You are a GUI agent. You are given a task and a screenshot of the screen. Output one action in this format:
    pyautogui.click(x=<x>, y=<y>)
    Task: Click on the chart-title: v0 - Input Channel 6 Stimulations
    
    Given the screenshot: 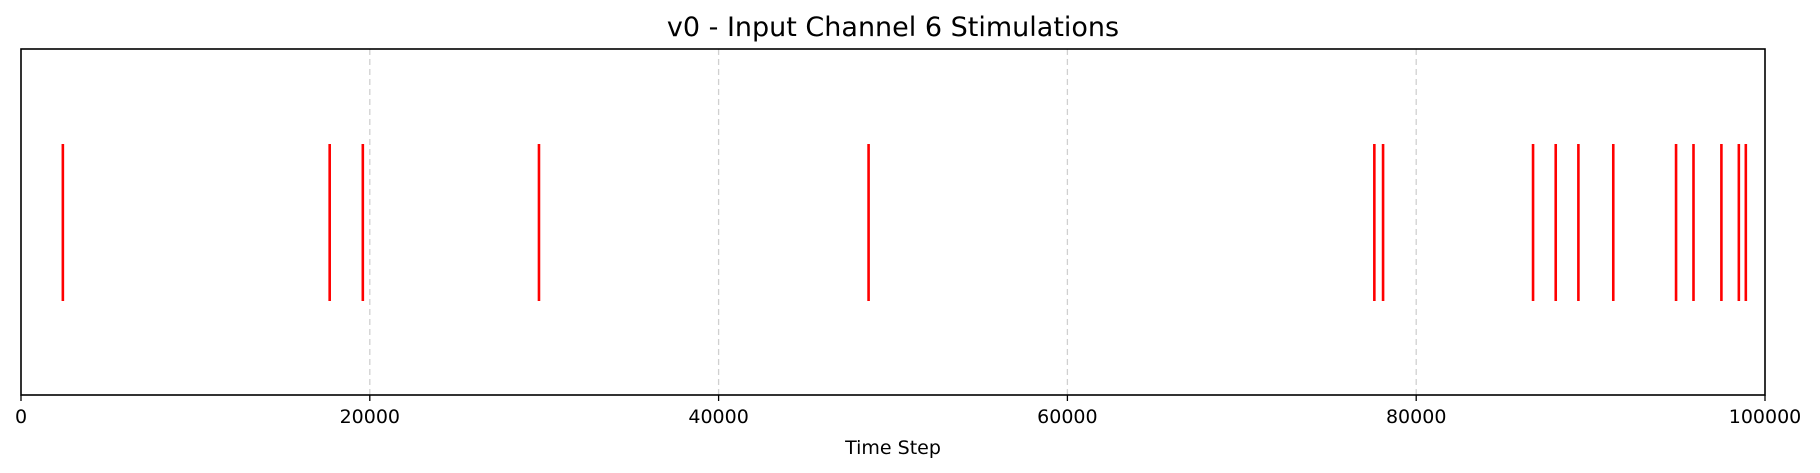 What is the action you would take?
    pyautogui.click(x=893, y=27)
    